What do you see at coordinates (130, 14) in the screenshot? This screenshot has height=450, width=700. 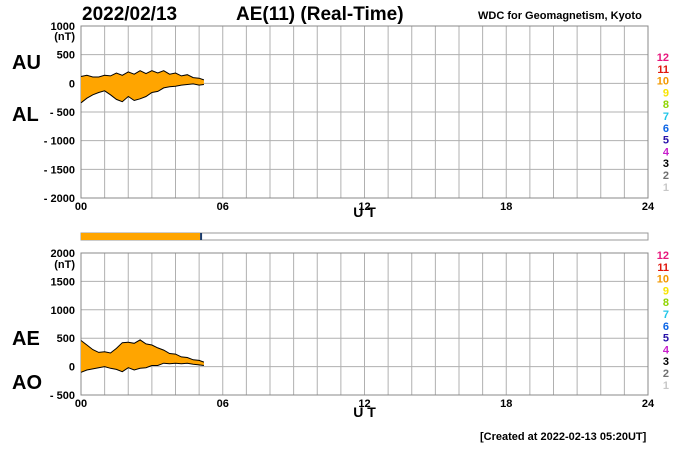 I see `chart-date: 2022/02/13` at bounding box center [130, 14].